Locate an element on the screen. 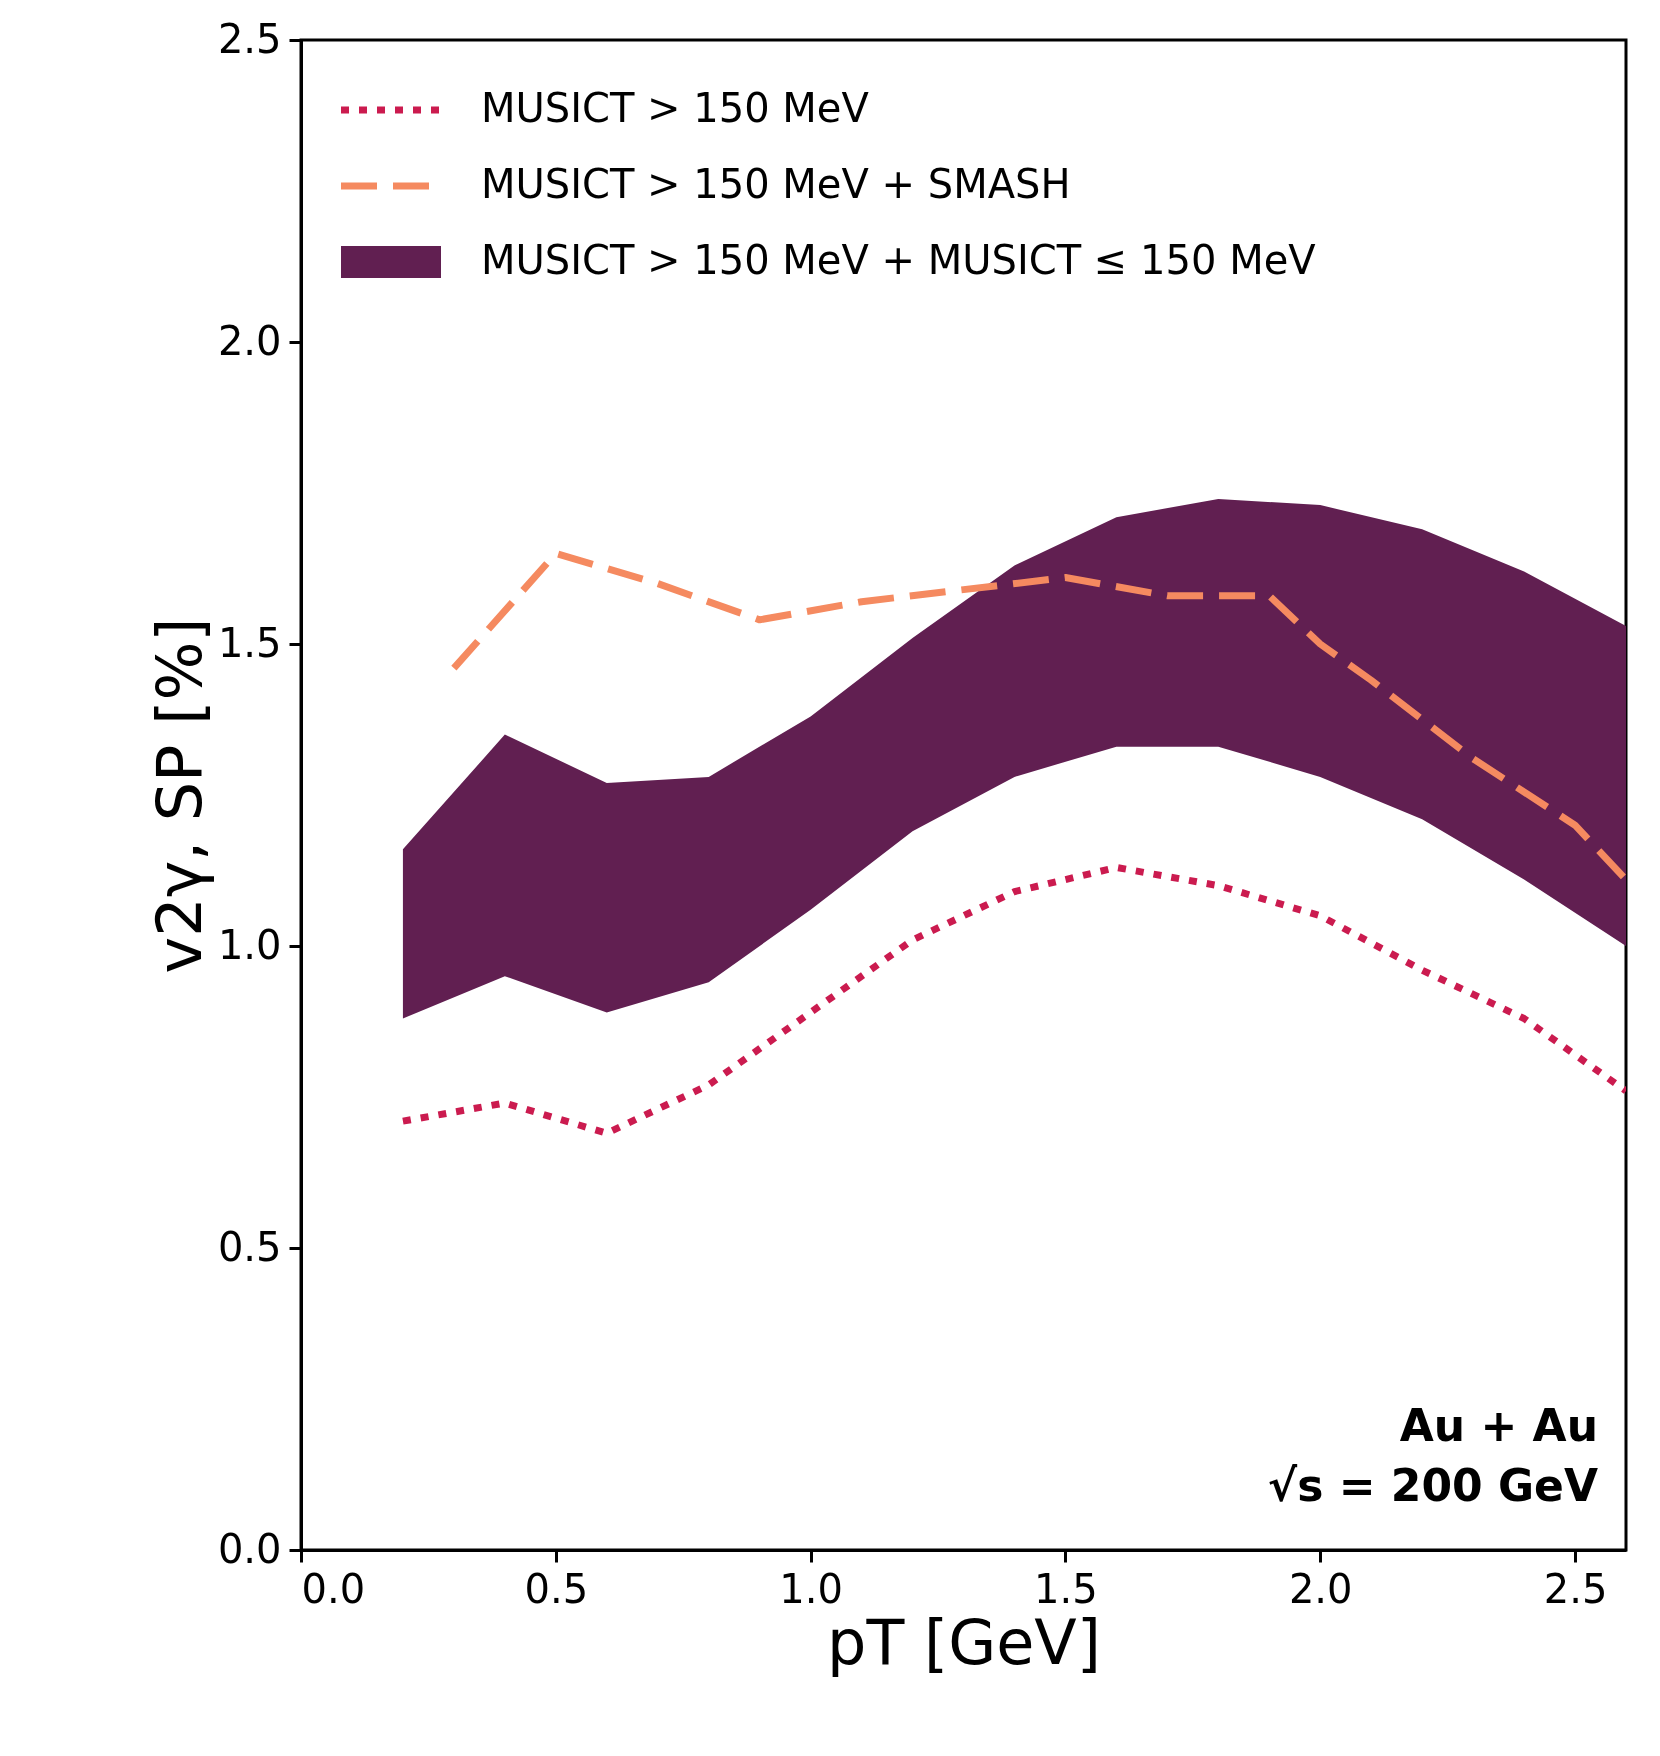 This screenshot has height=1756, width=1660. x-tick-label: 0.0 is located at coordinates (333, 1588).